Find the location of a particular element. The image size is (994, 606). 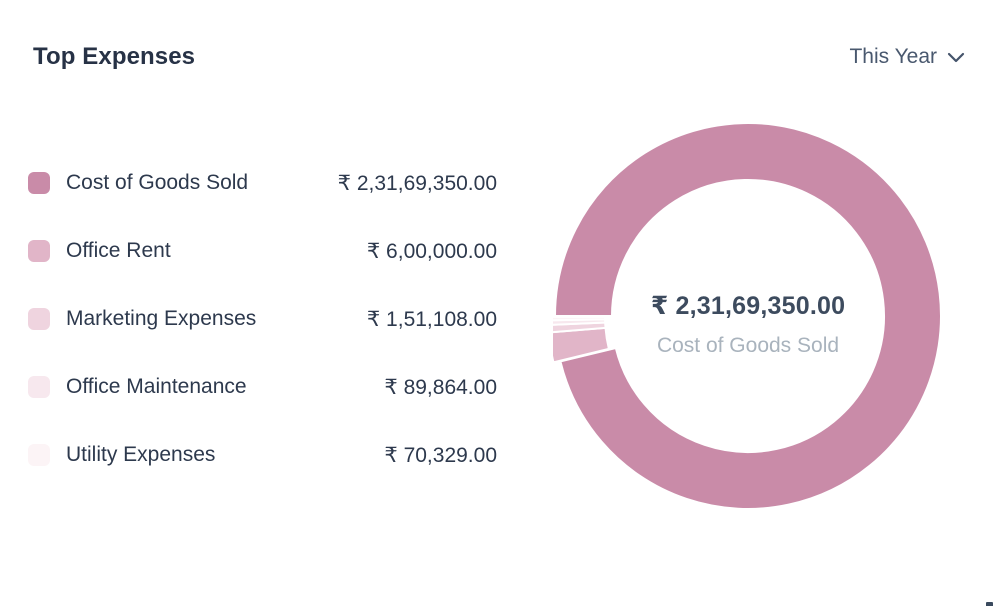

donut-slice-utility-expenses is located at coordinates (580, 318).